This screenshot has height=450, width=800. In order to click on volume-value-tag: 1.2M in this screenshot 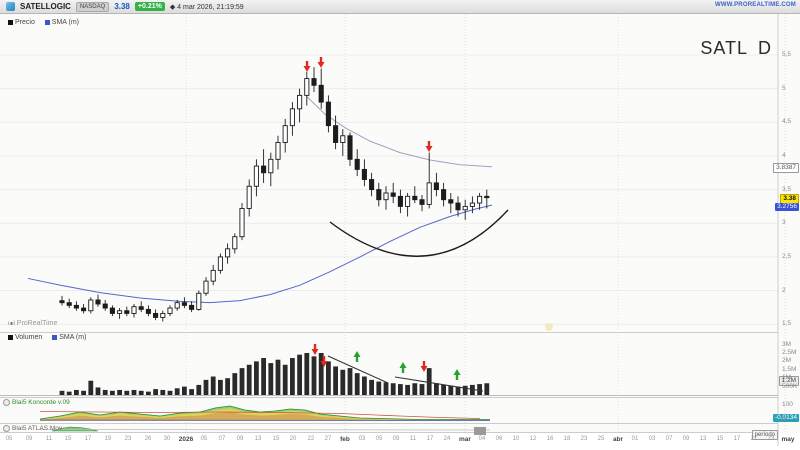, I will do `click(788, 381)`.